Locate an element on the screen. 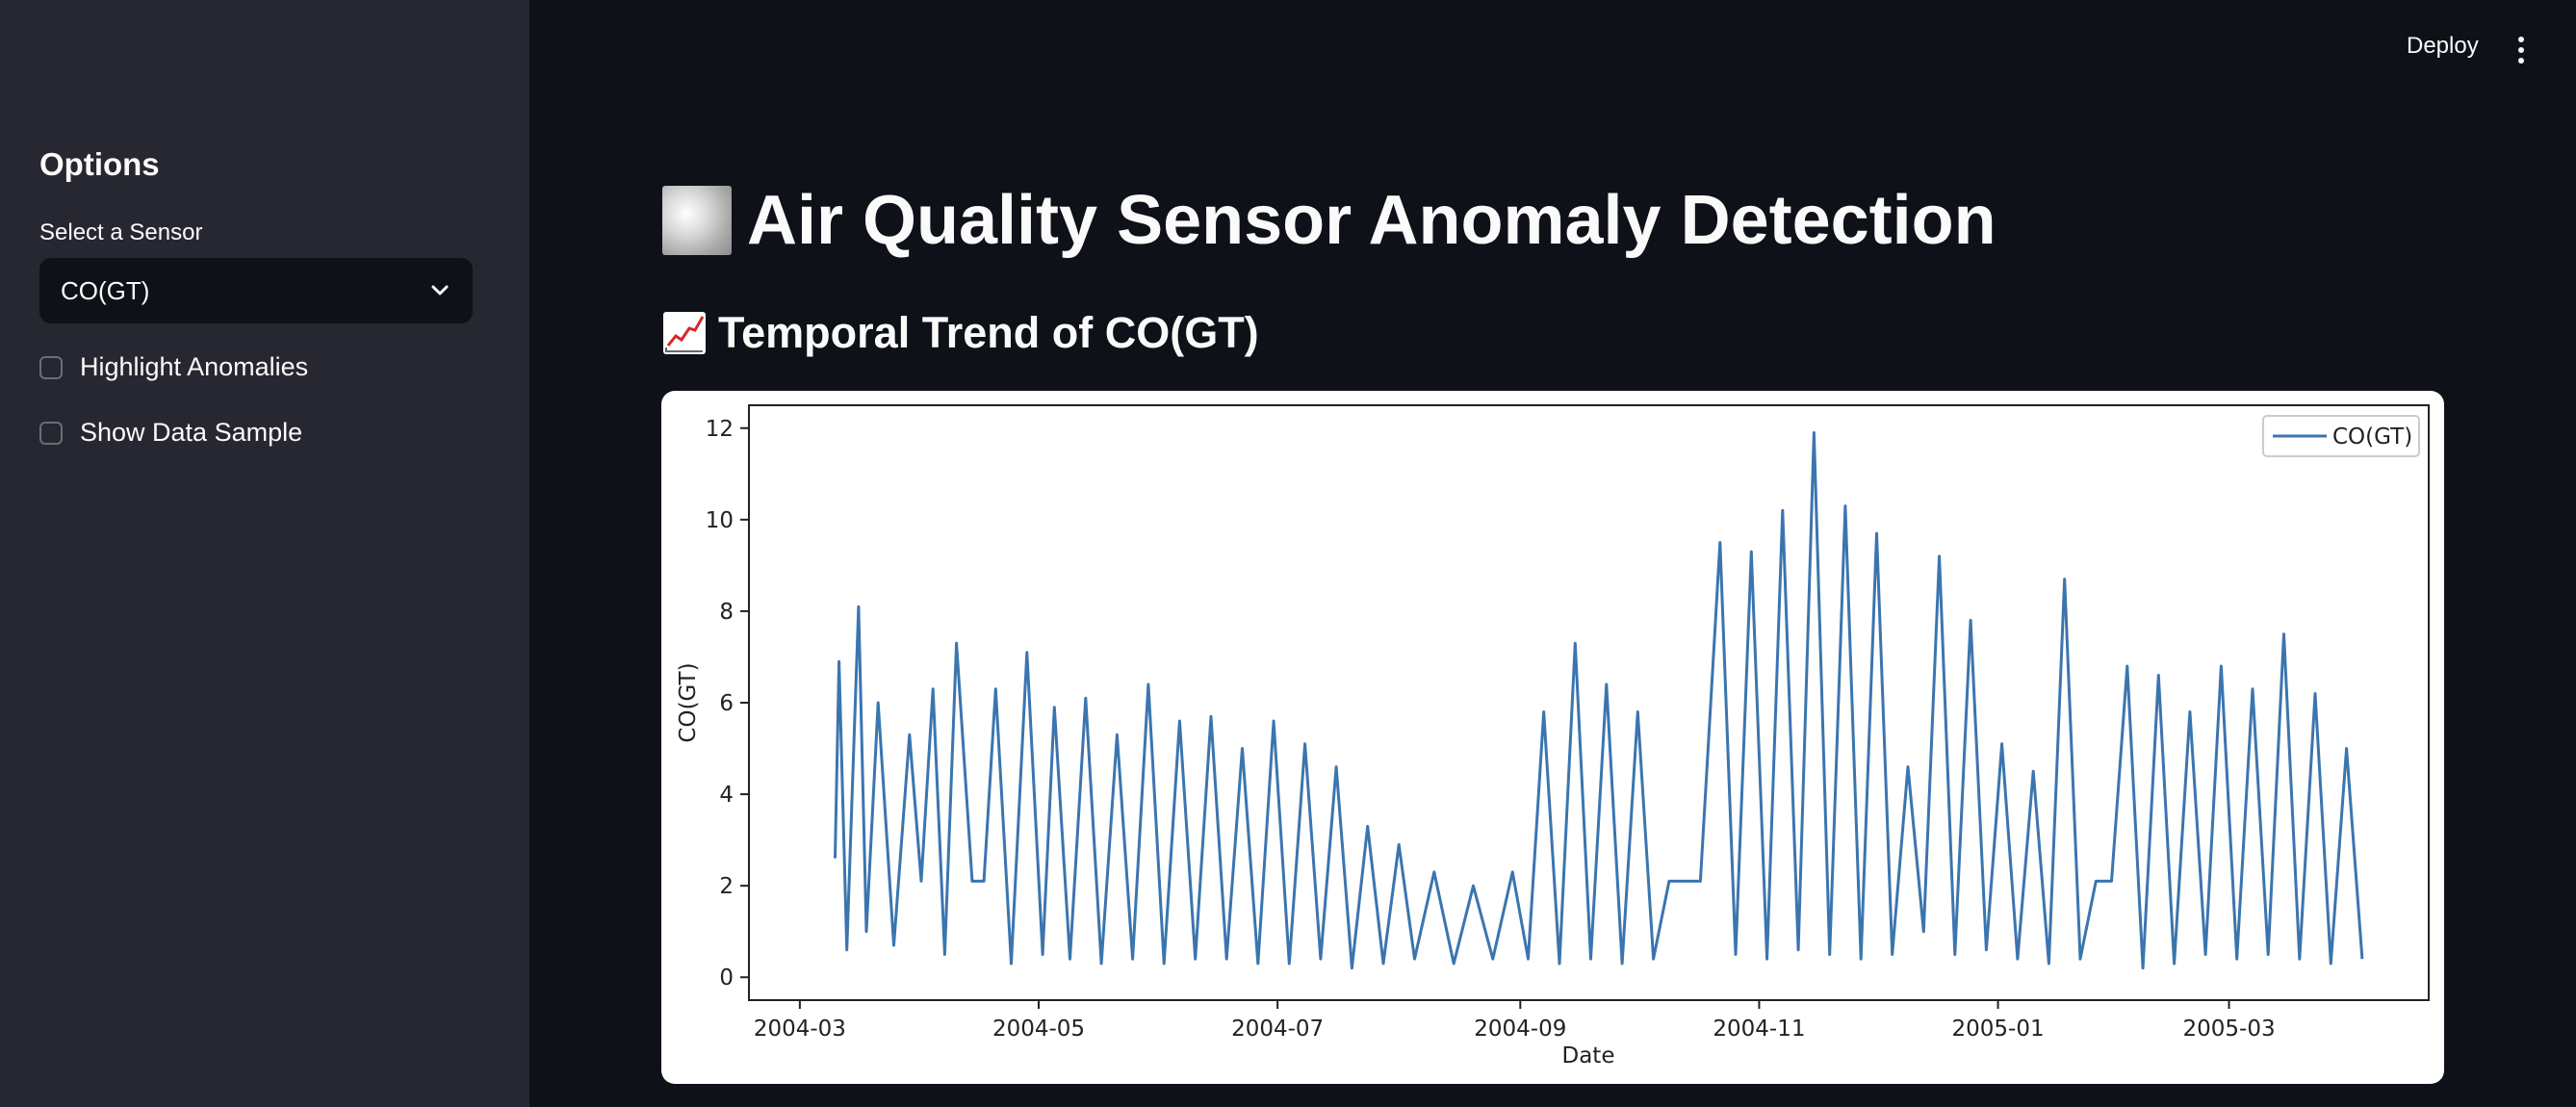 The image size is (2576, 1107). chevron-down-icon is located at coordinates (440, 290).